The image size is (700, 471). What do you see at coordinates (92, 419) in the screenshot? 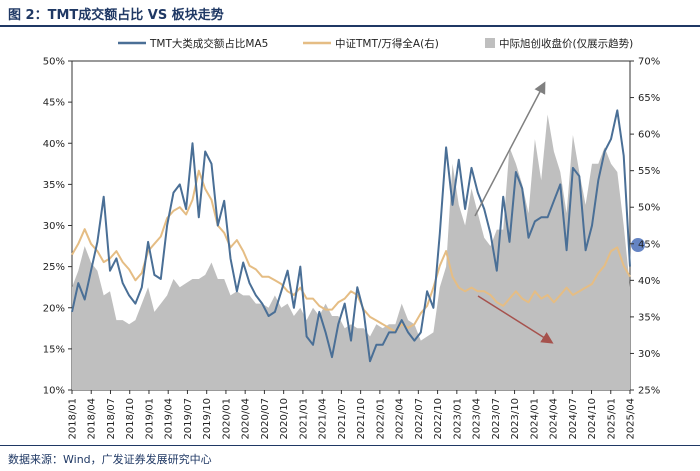
I see `x-tick-label: 2018/04` at bounding box center [92, 419].